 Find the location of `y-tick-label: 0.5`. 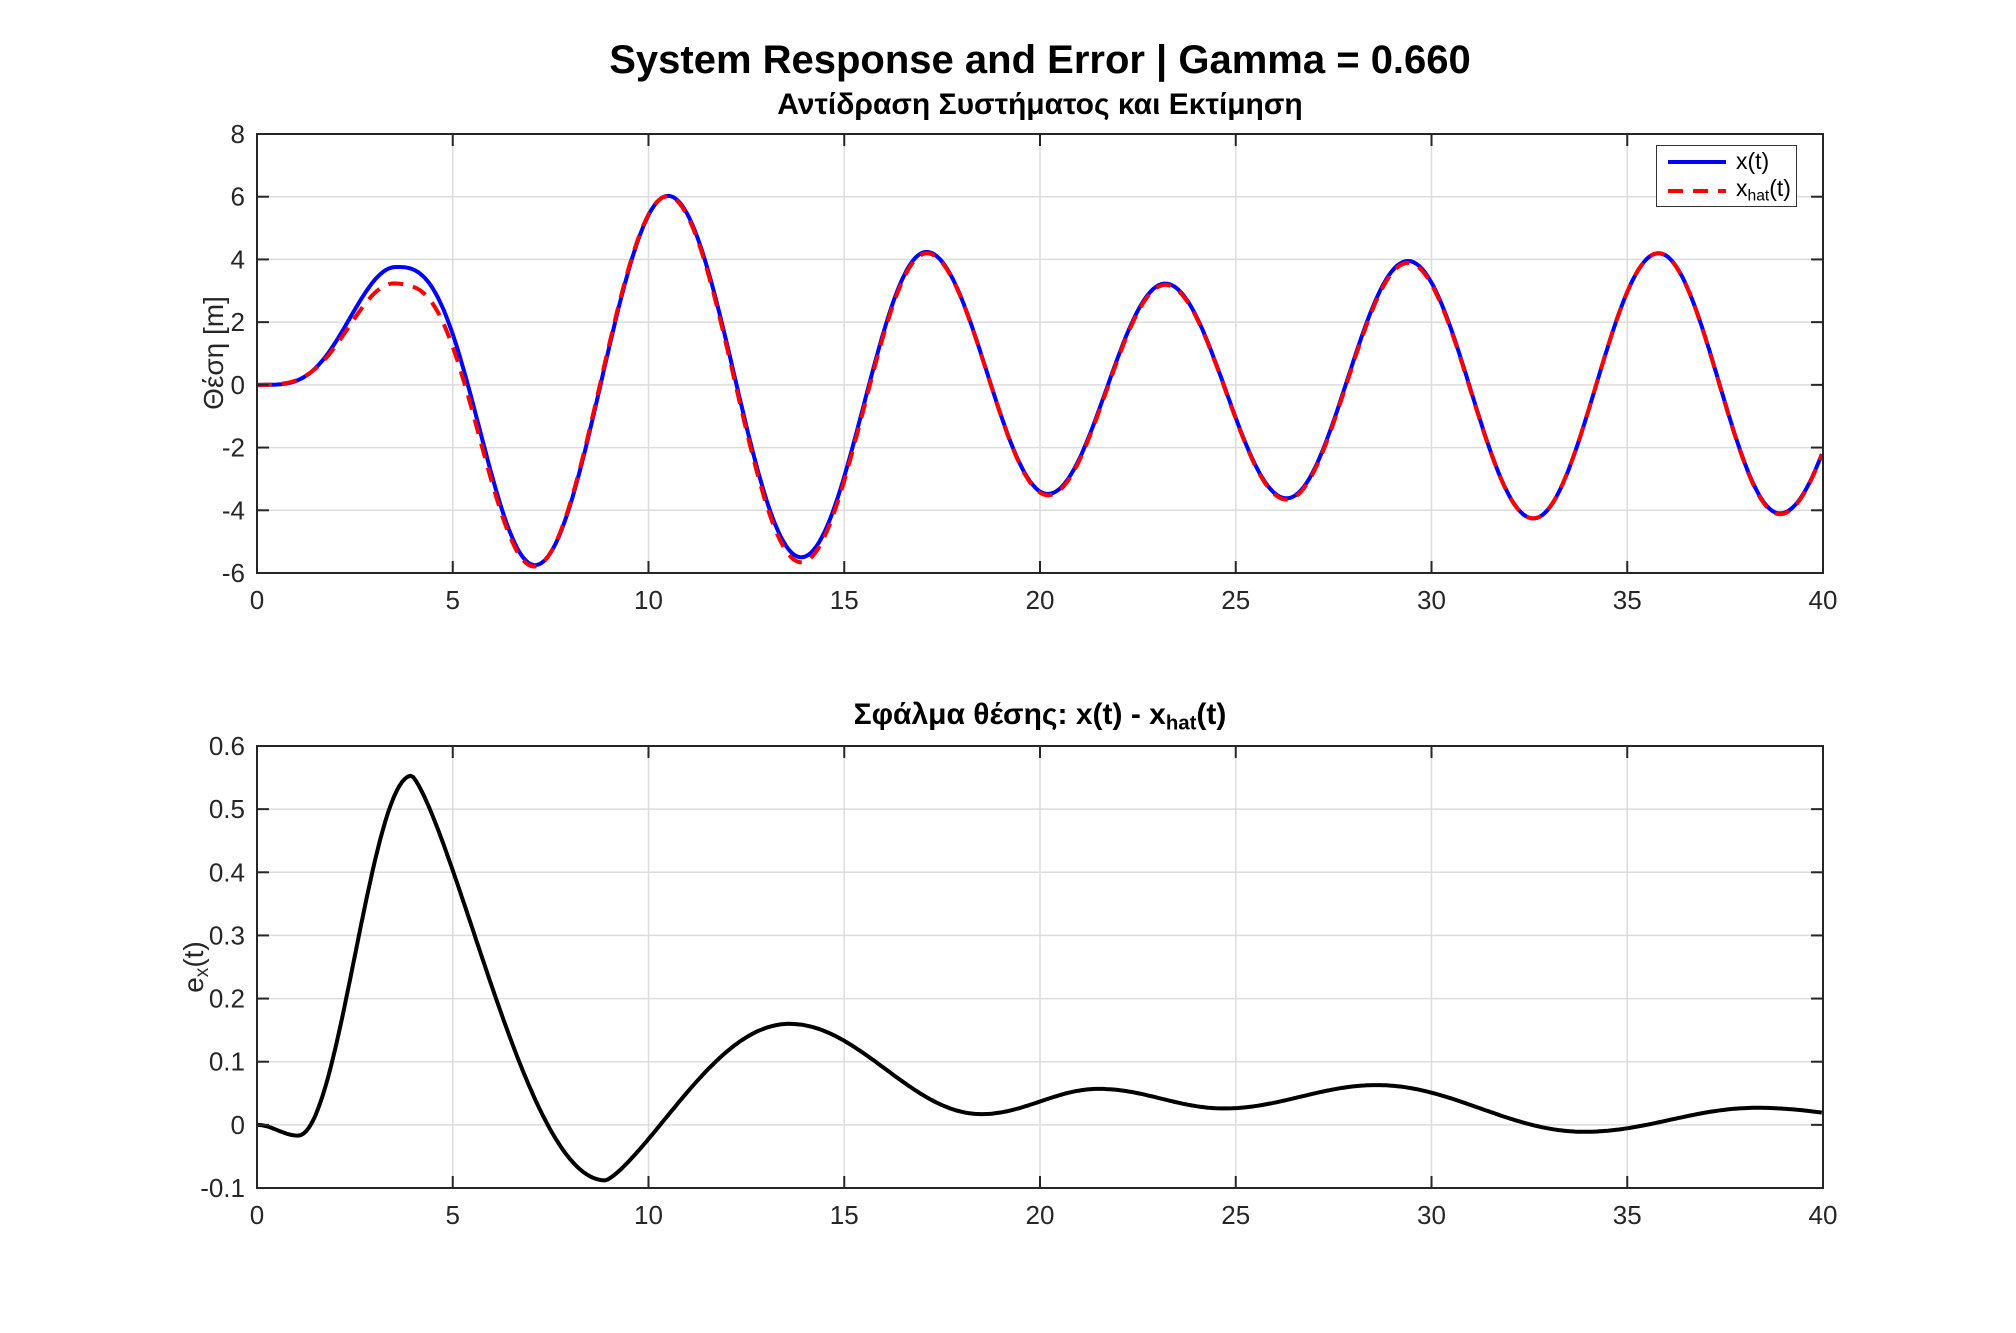

y-tick-label: 0.5 is located at coordinates (227, 809).